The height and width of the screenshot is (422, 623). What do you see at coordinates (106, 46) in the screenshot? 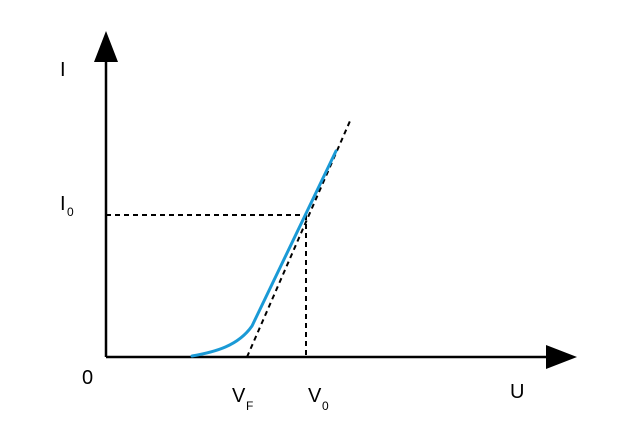
I see `y-axis-arrowhead` at bounding box center [106, 46].